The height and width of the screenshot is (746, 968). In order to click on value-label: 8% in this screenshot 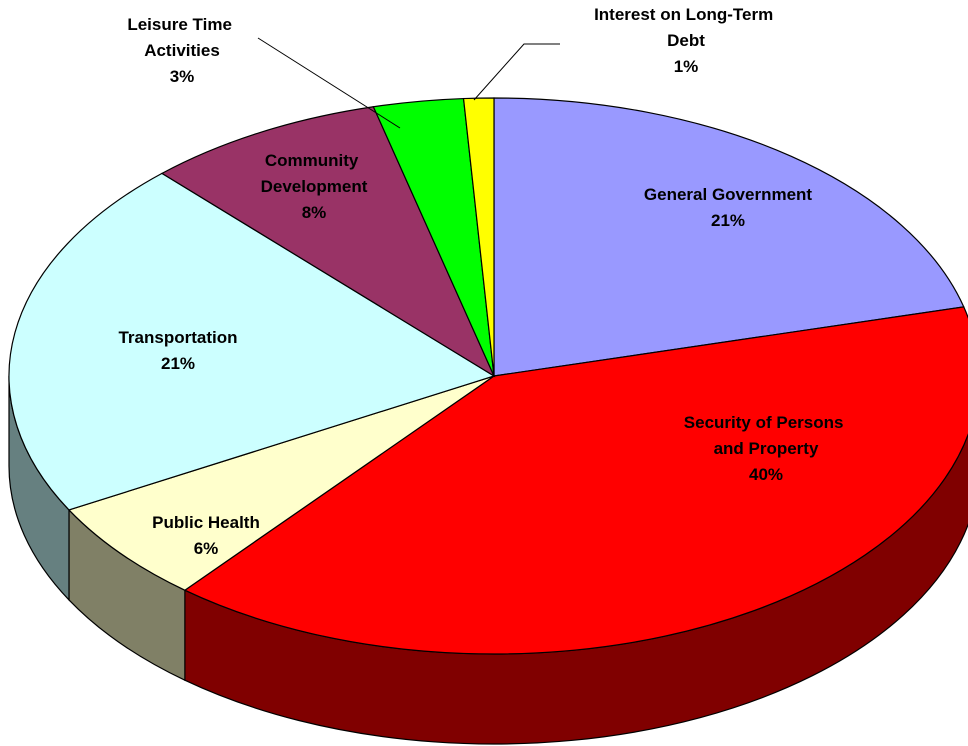, I will do `click(314, 212)`.